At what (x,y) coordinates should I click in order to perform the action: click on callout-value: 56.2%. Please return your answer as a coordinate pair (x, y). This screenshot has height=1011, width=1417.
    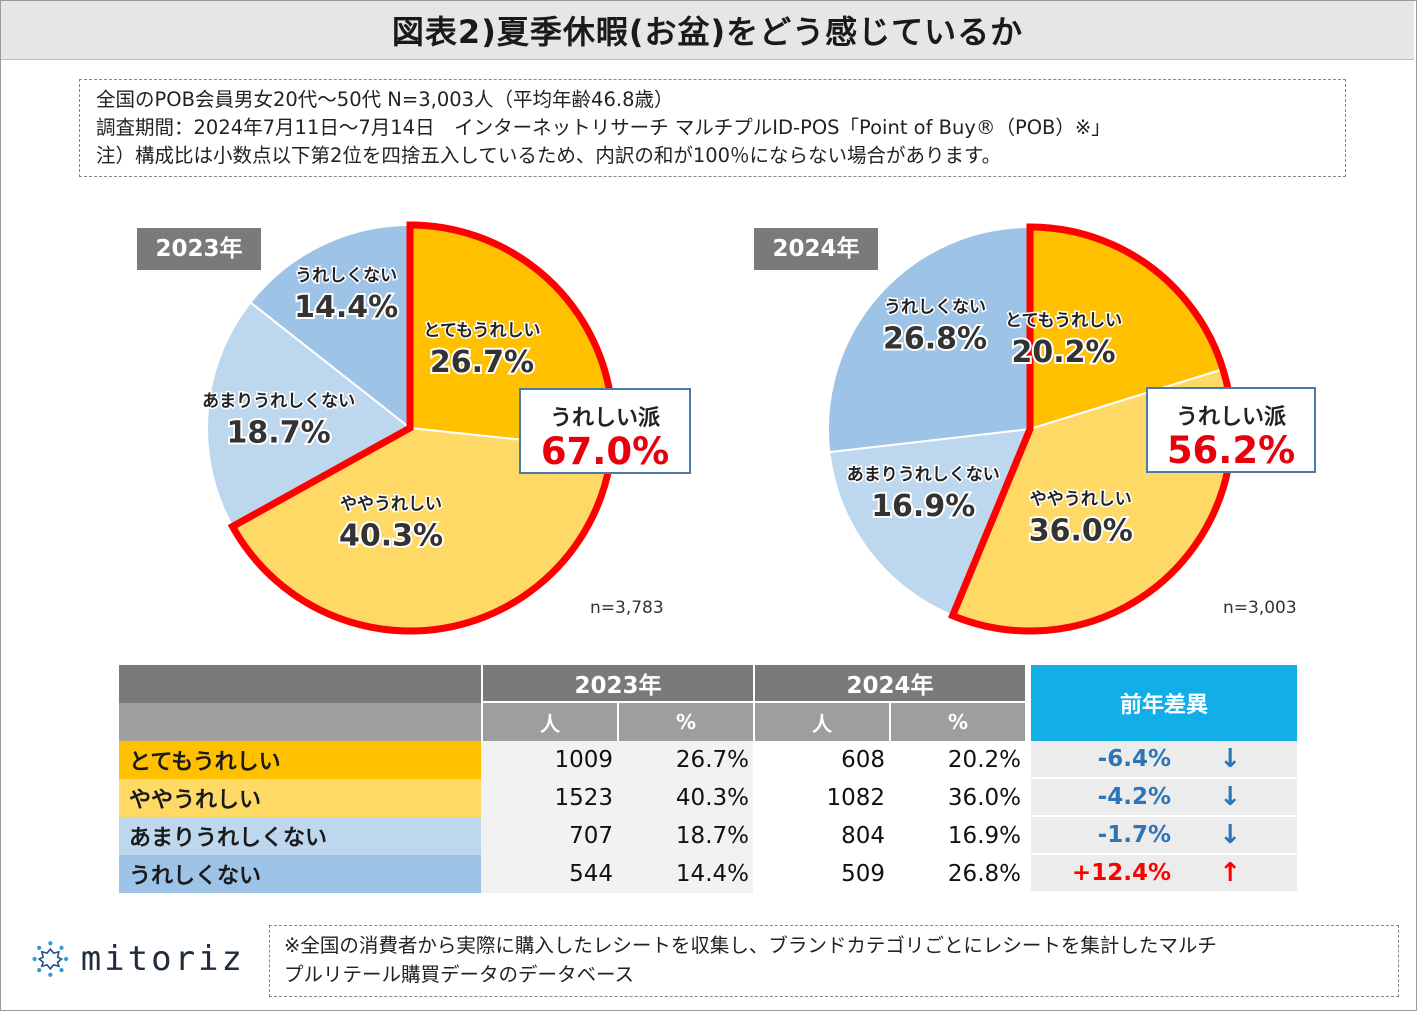
    Looking at the image, I should click on (1231, 450).